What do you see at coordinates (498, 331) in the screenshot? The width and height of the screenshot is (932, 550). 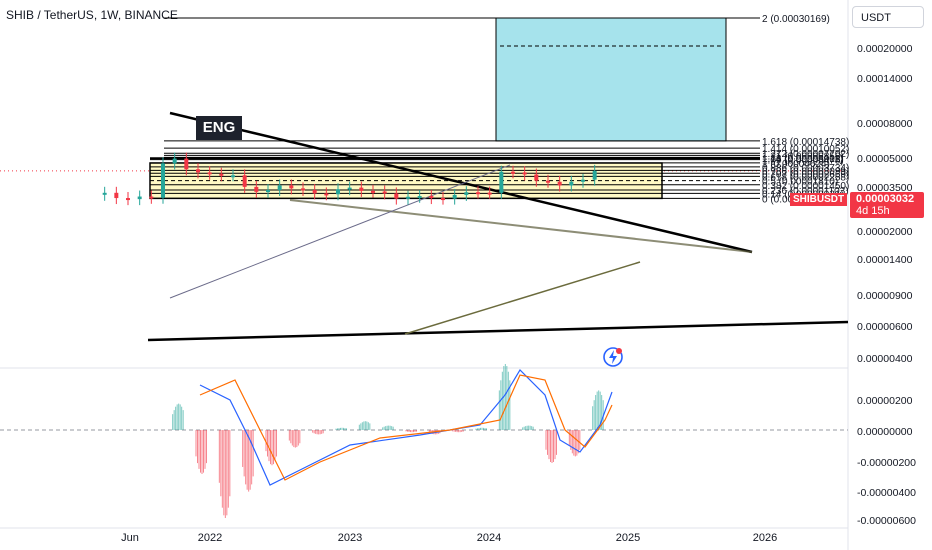 I see `ascending-support-line` at bounding box center [498, 331].